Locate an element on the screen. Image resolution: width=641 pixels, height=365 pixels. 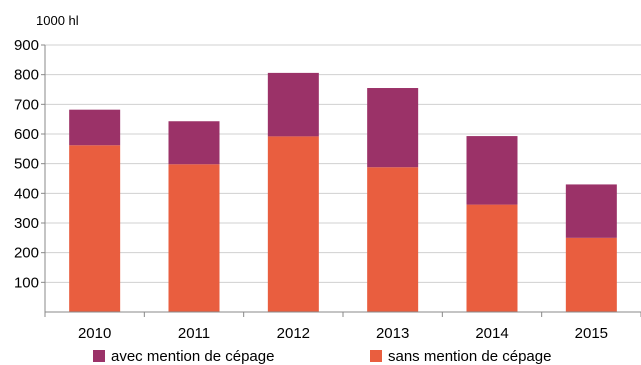
legend-label-avec: avec mention de cépage is located at coordinates (193, 356).